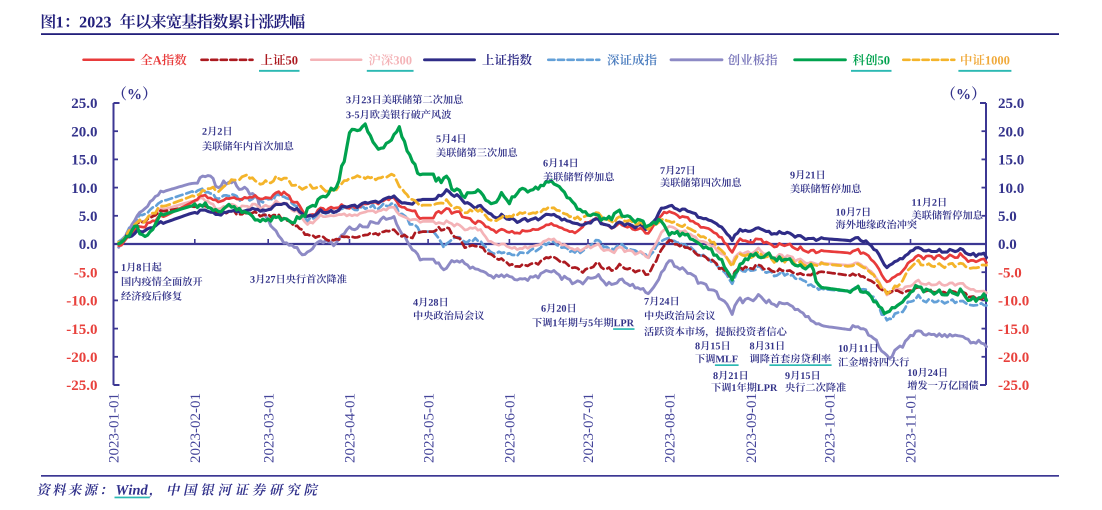  I want to click on svg-text: 2023-11-01, so click(912, 428).